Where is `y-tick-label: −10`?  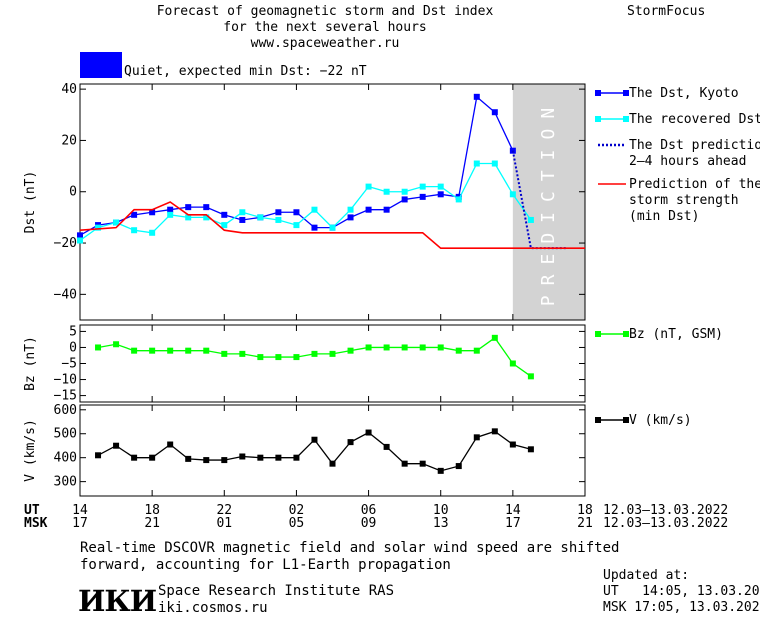
y-tick-label: −10 is located at coordinates (65, 380).